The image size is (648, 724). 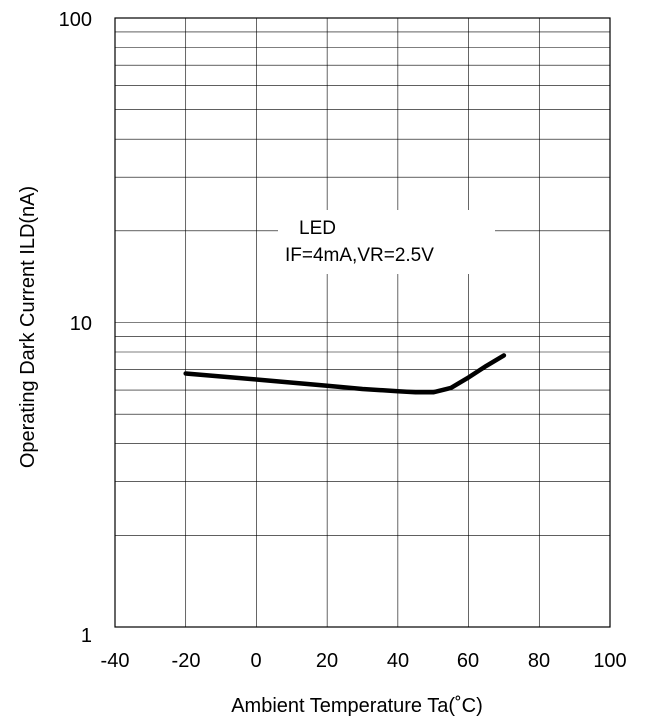 What do you see at coordinates (317, 228) in the screenshot?
I see `annotation-led: LED` at bounding box center [317, 228].